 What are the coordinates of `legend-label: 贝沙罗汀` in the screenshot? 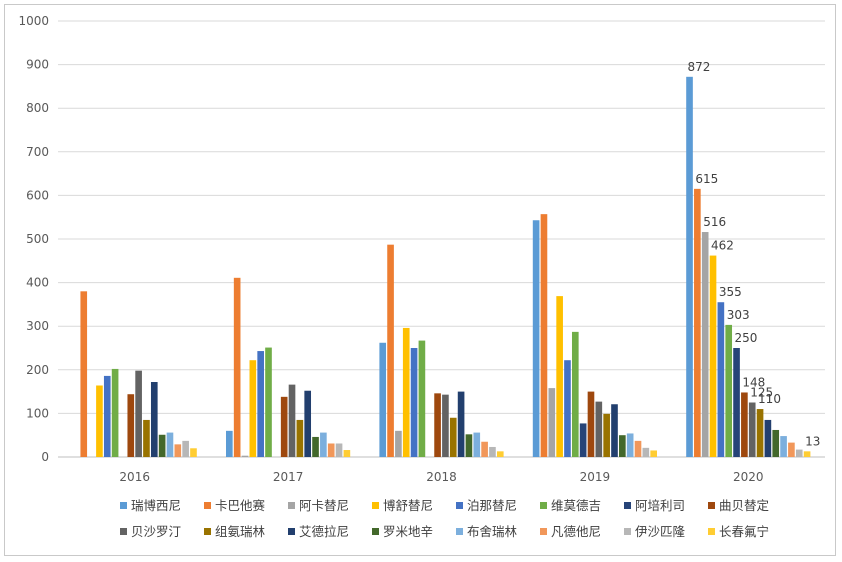 It's located at (156, 531).